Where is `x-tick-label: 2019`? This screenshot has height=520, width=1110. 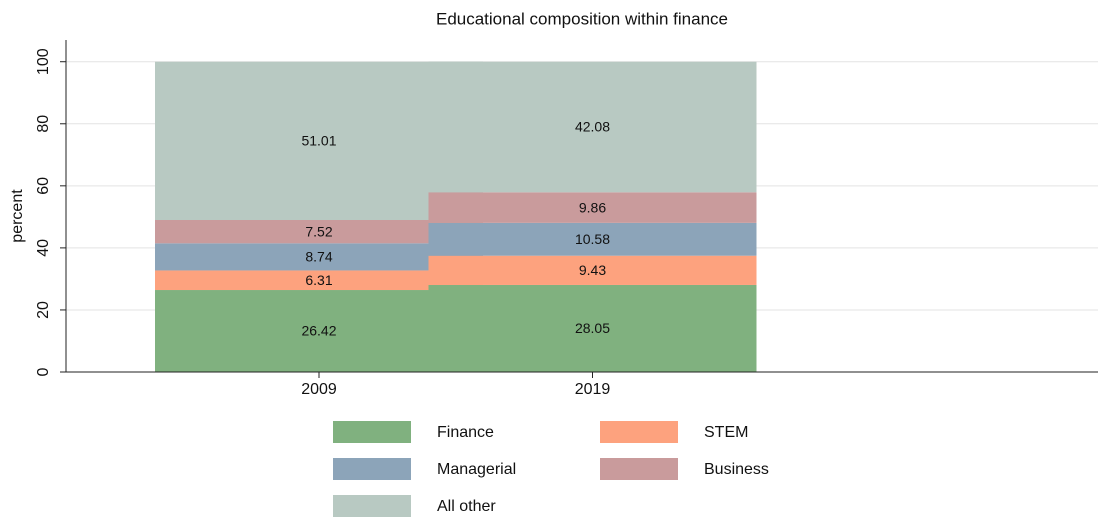 x-tick-label: 2019 is located at coordinates (593, 389).